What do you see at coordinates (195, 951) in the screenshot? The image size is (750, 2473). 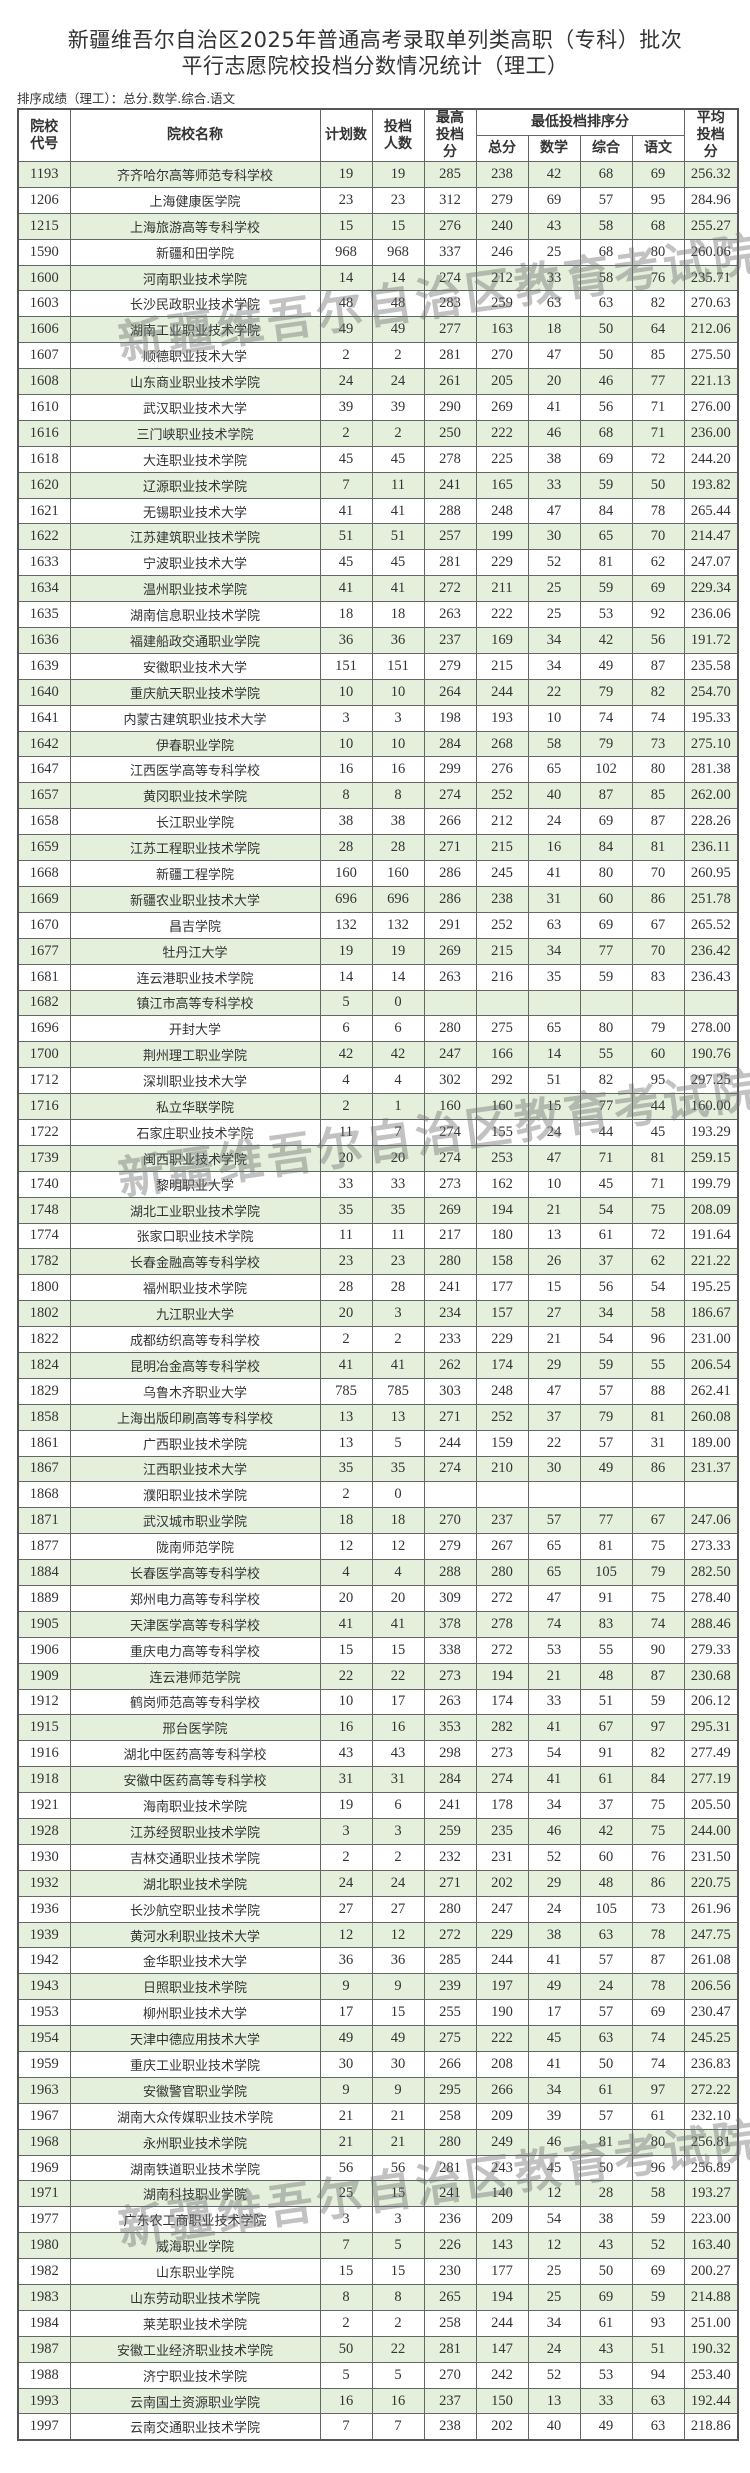 I see `cell-school-name: 牡丹江大学` at bounding box center [195, 951].